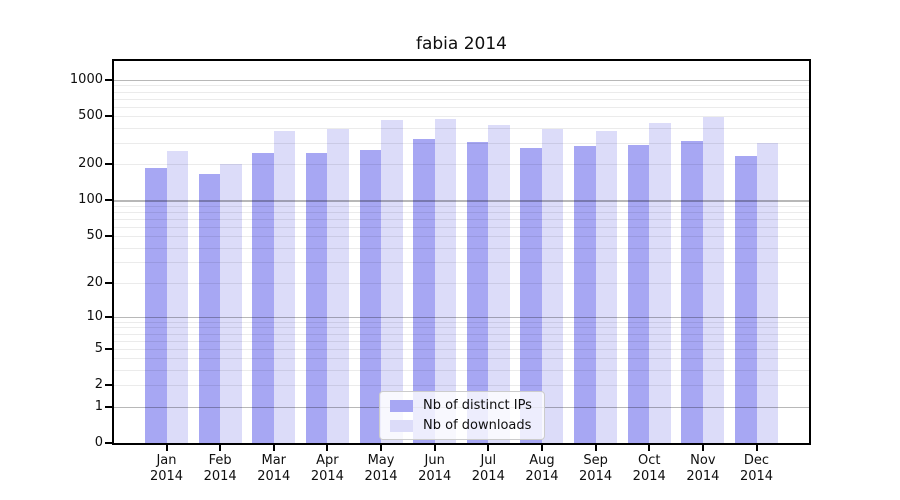 The height and width of the screenshot is (500, 900). Describe the element at coordinates (595, 448) in the screenshot. I see `x-tick-mark-sep` at that location.